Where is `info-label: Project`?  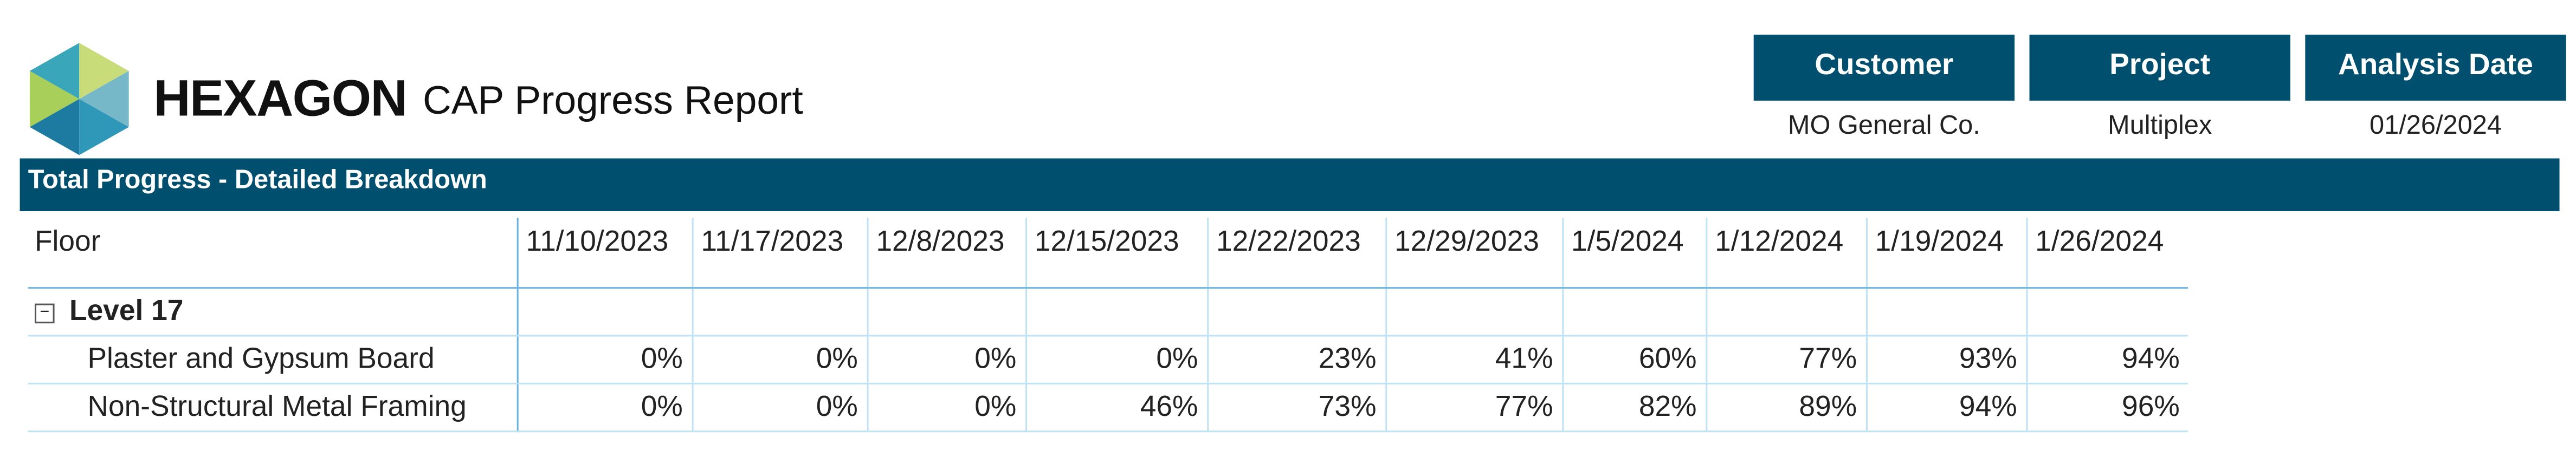
info-label: Project is located at coordinates (2159, 68).